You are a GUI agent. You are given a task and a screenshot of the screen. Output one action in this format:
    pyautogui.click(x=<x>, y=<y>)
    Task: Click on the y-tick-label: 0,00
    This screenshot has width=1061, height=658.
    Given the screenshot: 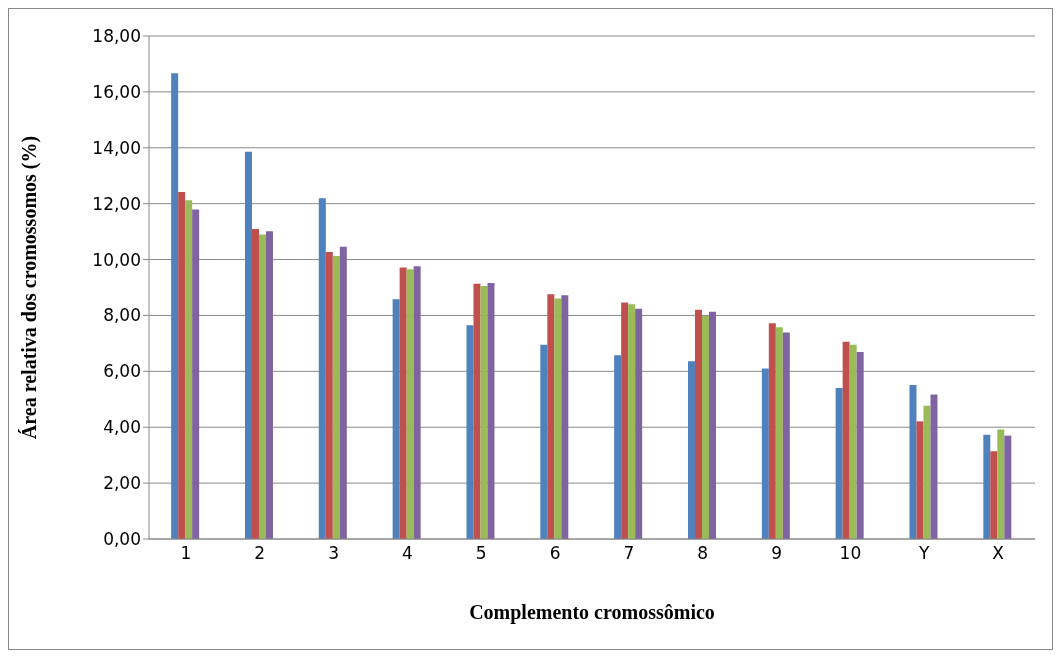 What is the action you would take?
    pyautogui.click(x=122, y=539)
    